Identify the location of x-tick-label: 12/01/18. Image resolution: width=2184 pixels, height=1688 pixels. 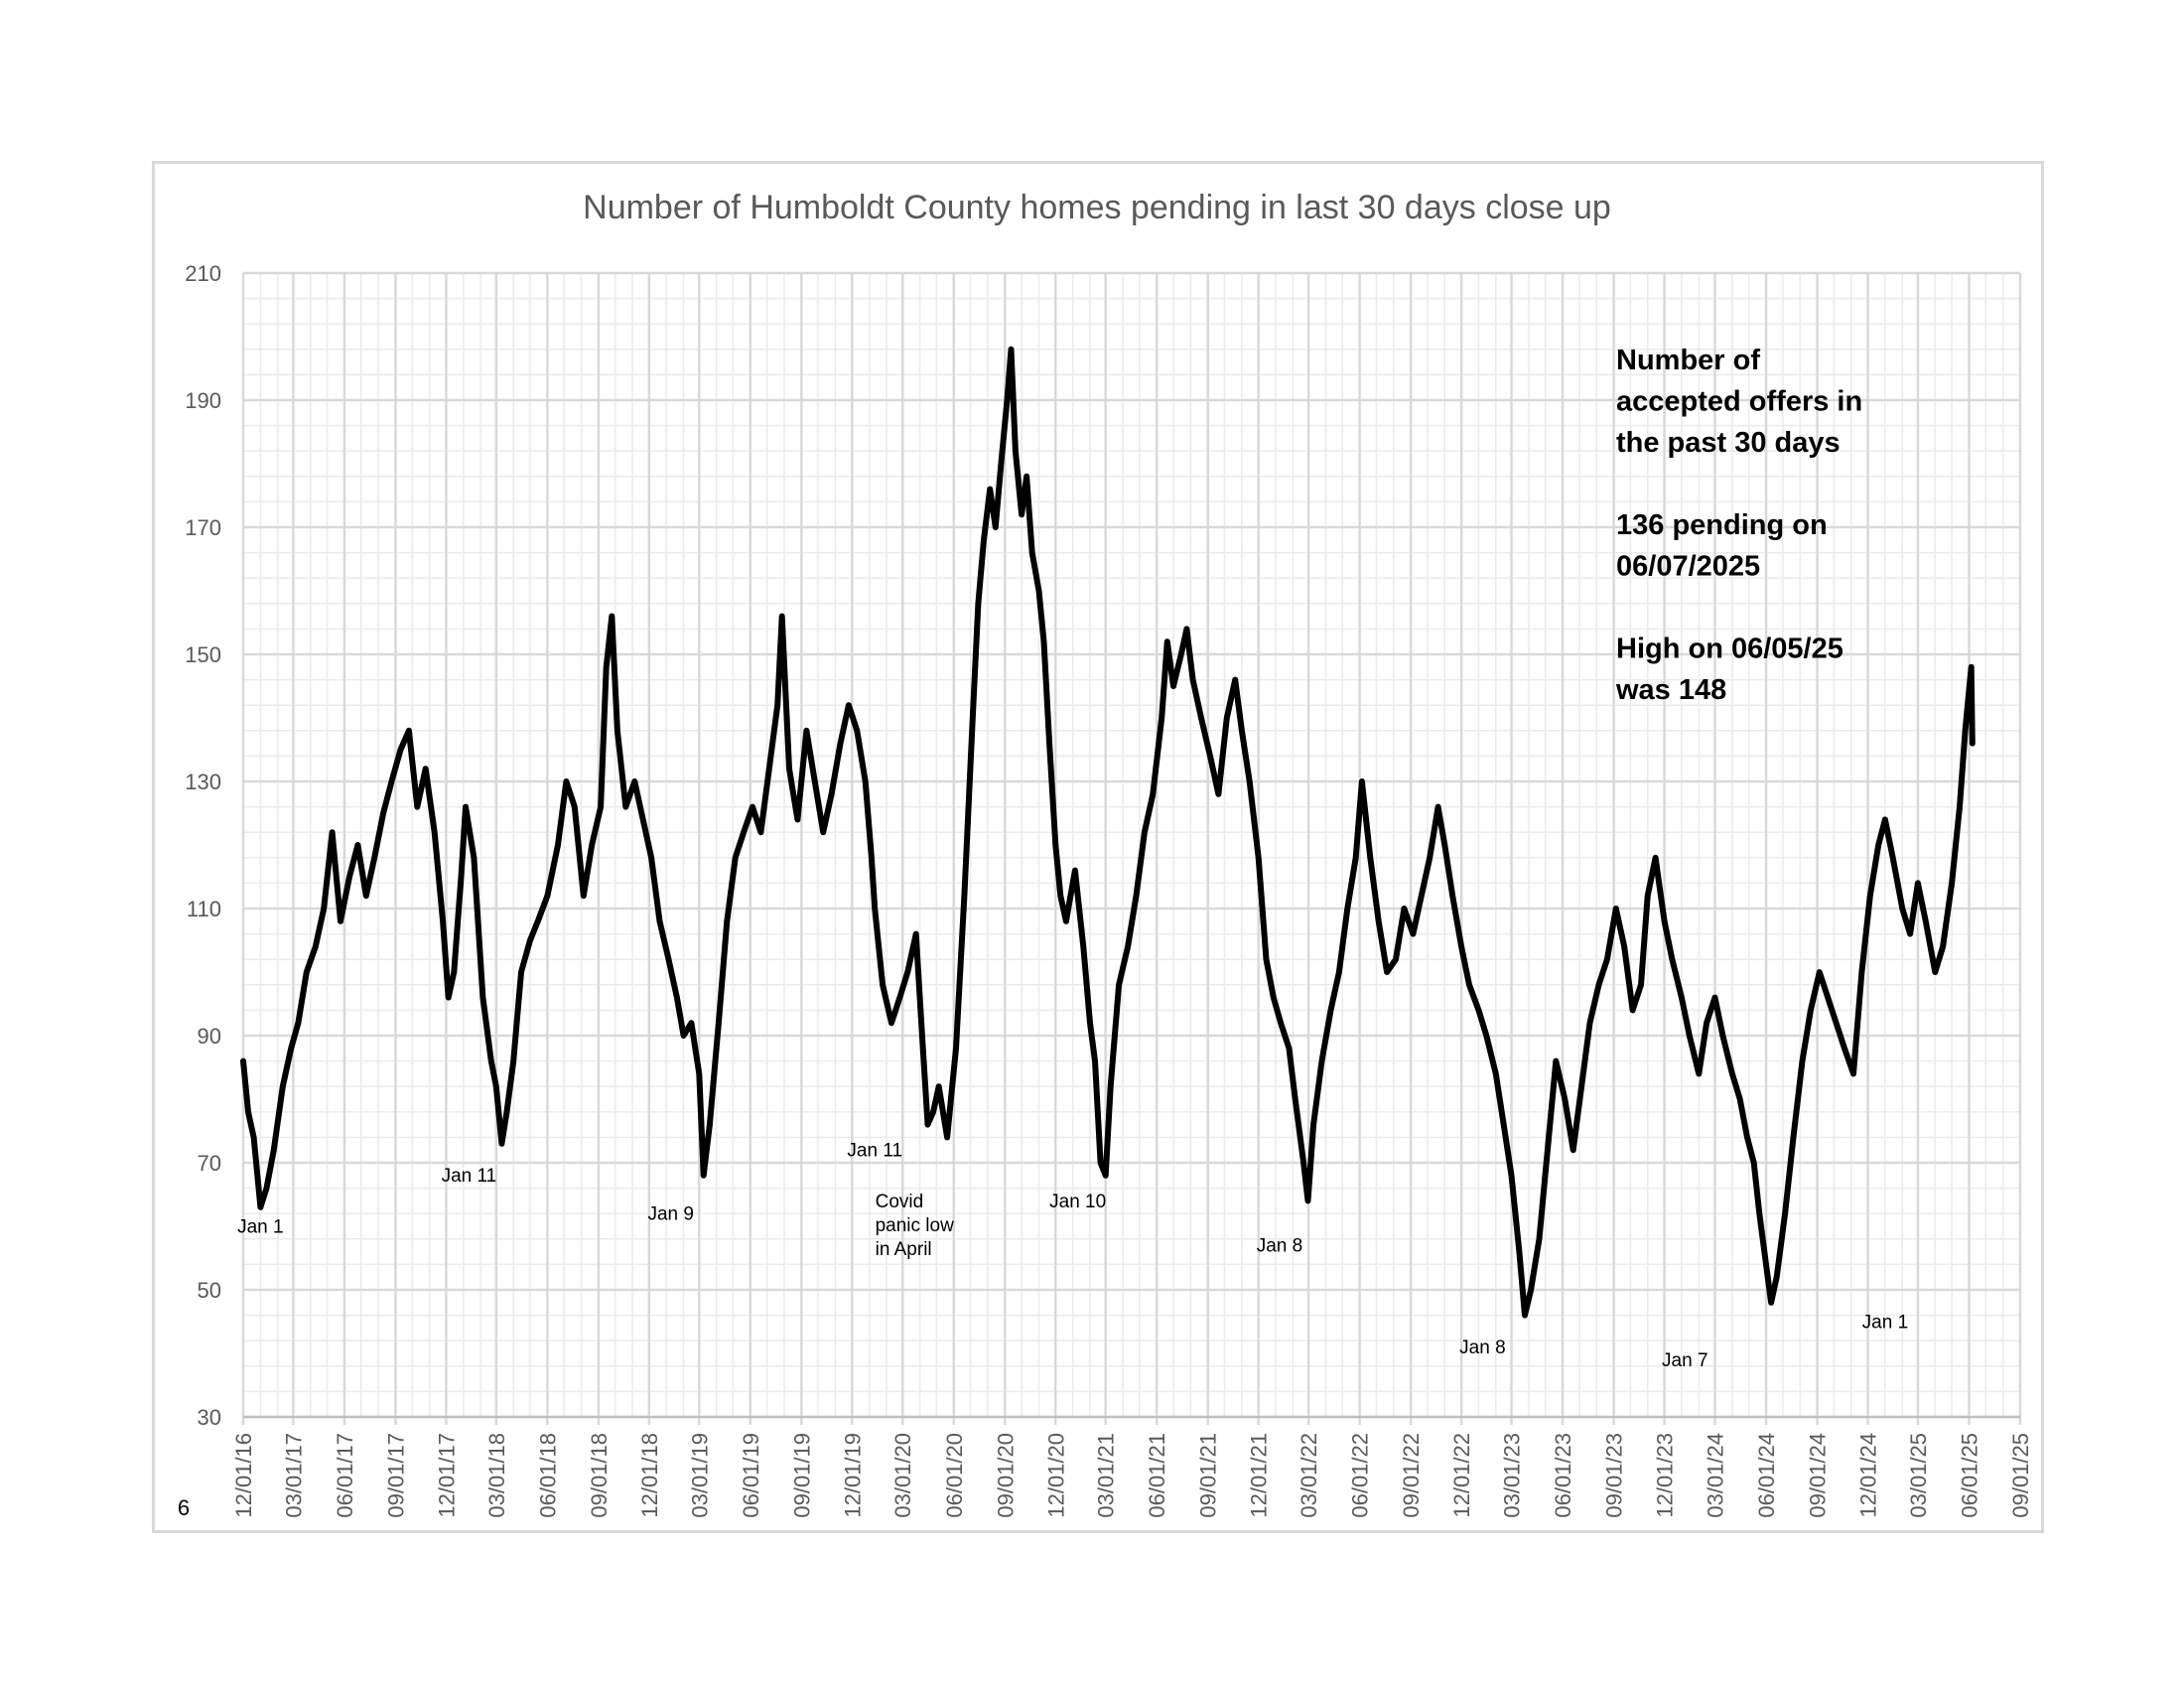
(649, 1475).